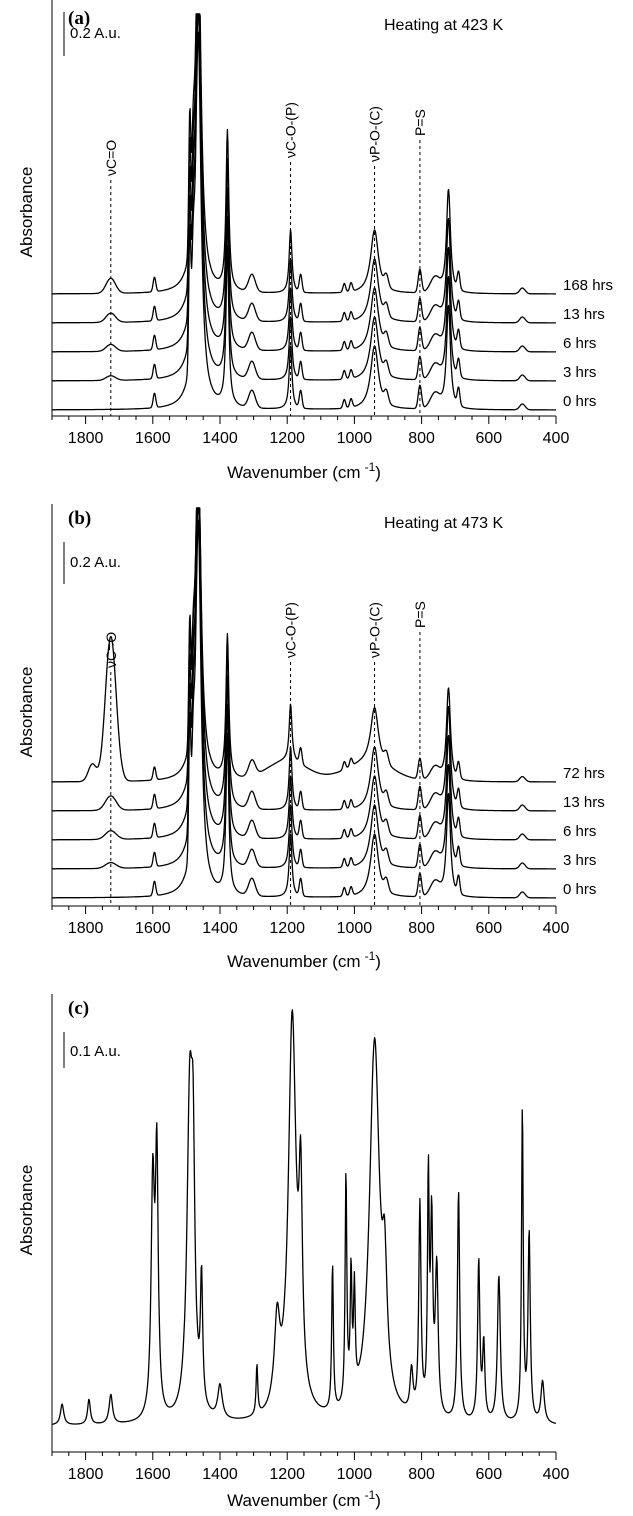  I want to click on panel-c-x-tick-label: 600, so click(488, 1474).